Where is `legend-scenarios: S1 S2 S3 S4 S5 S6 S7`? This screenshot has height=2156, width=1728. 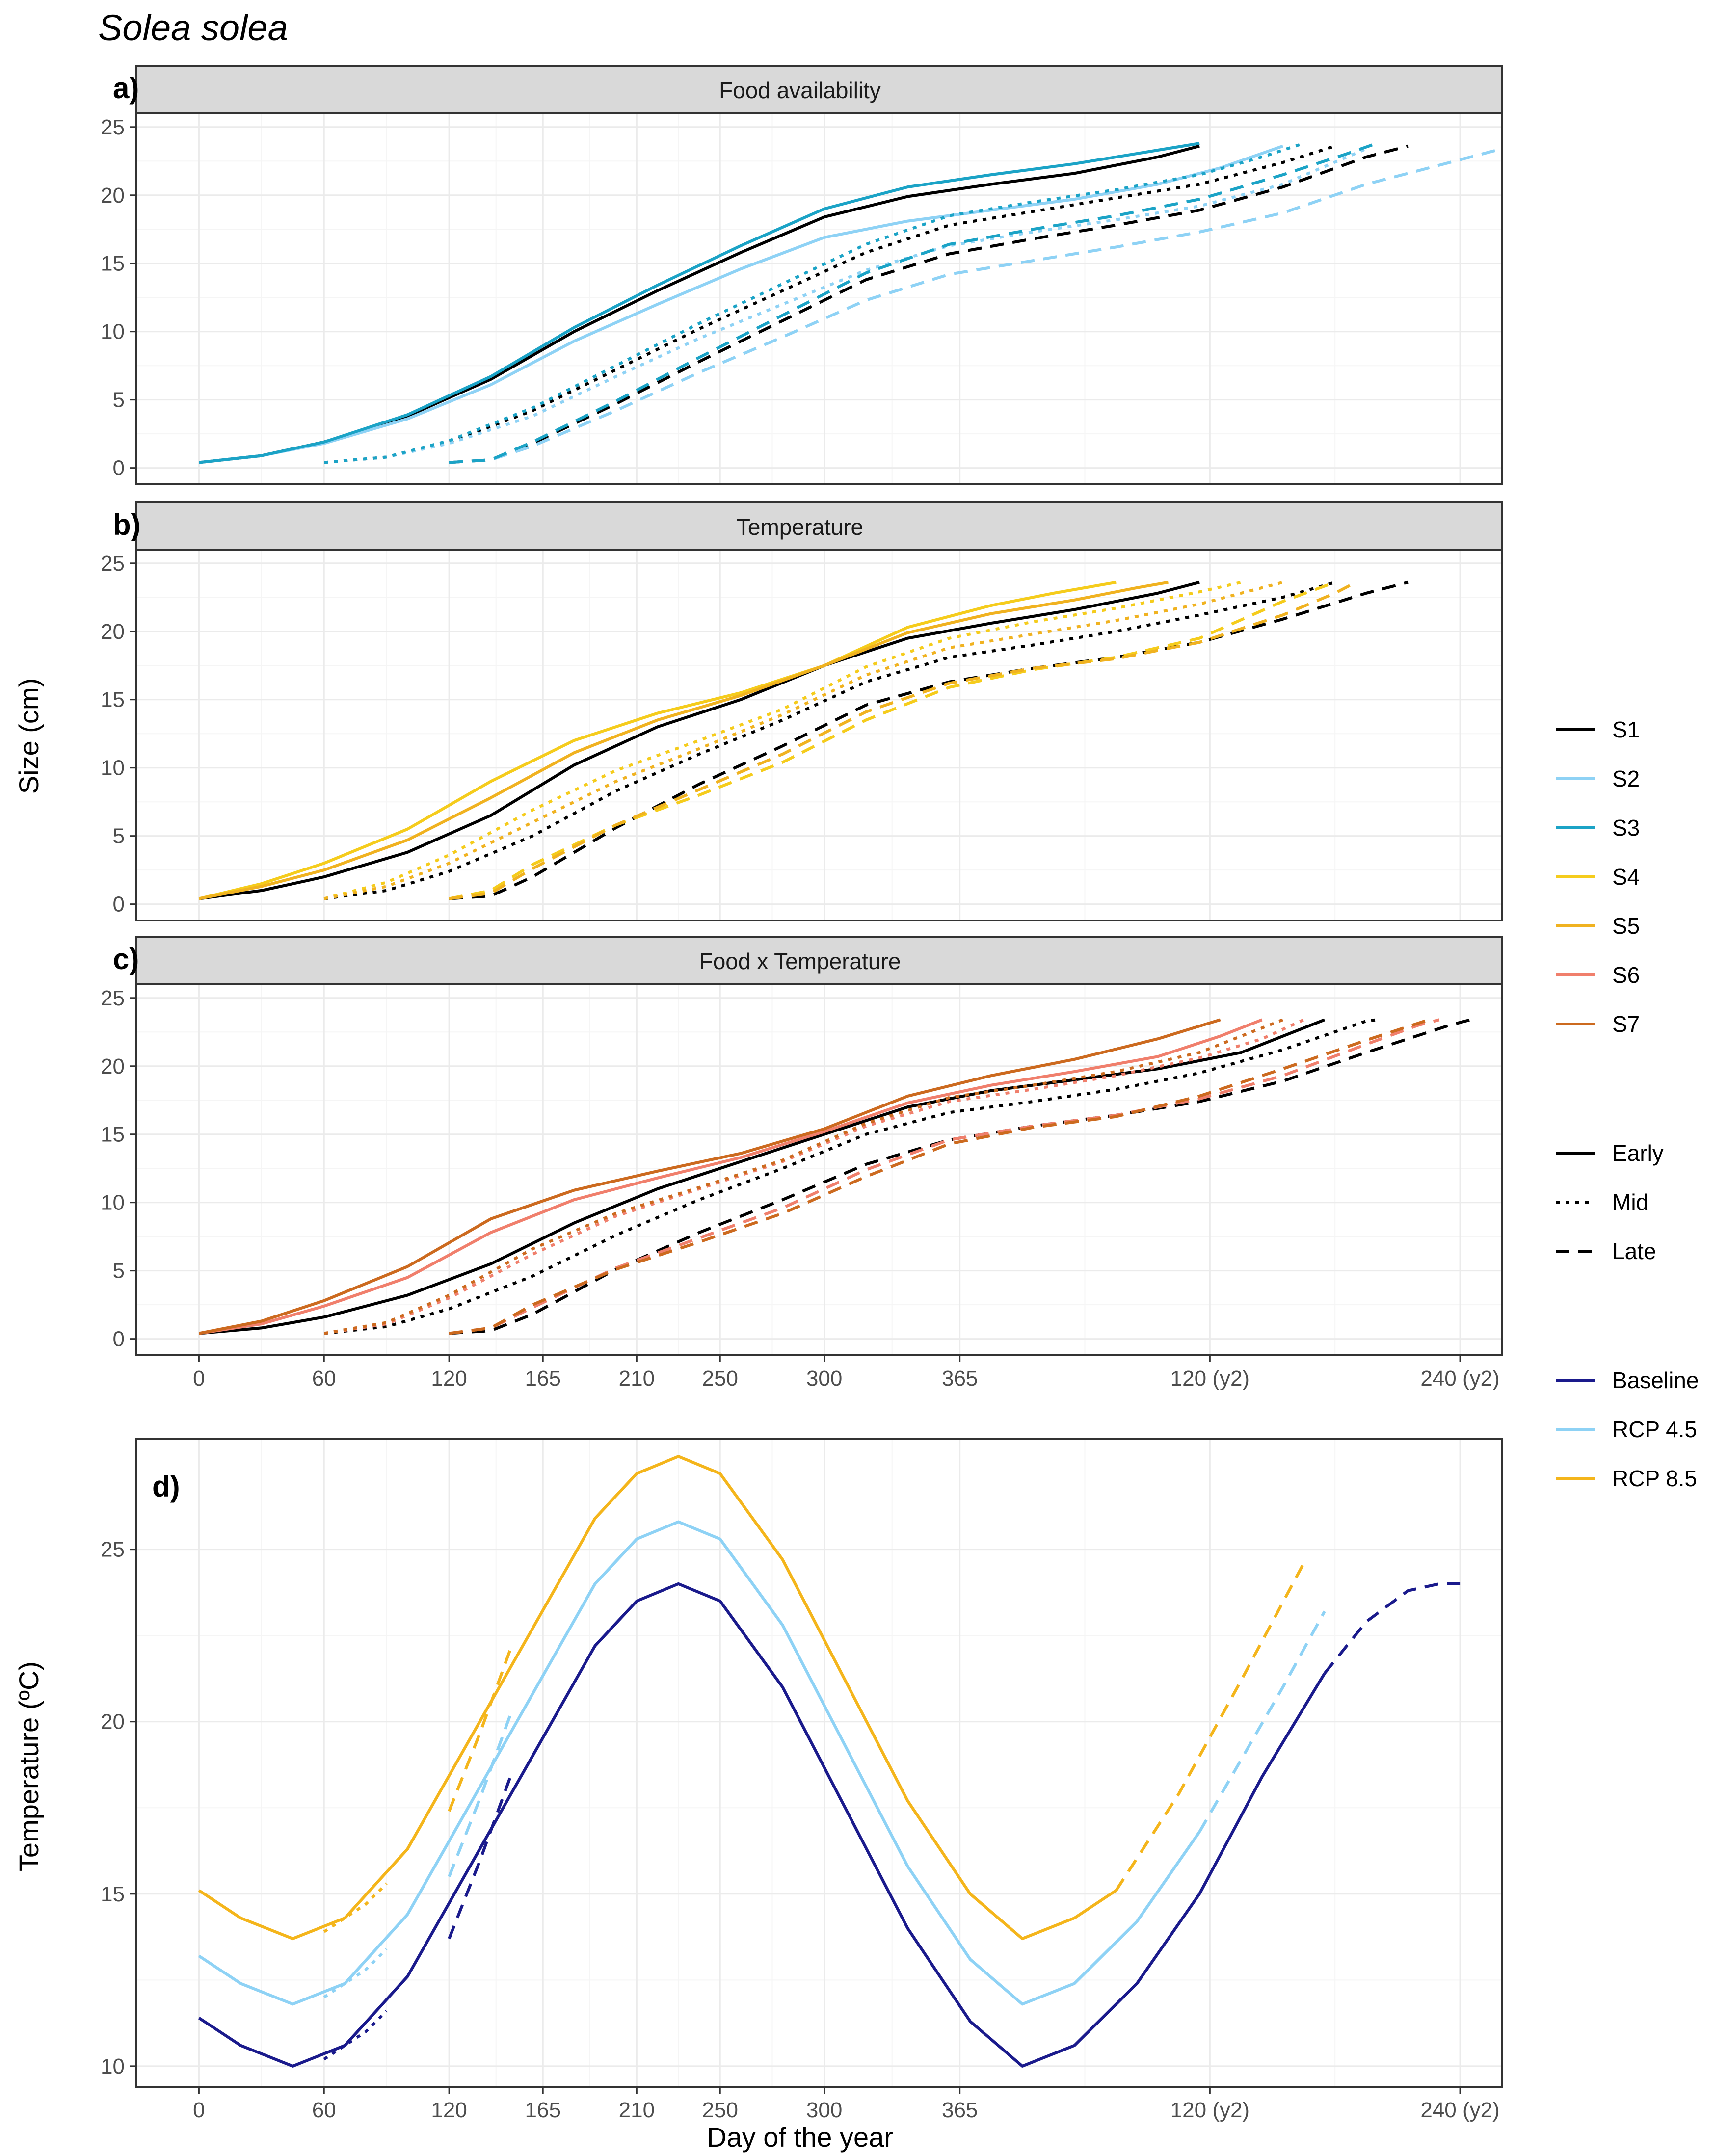
legend-scenarios: S1 S2 S3 S4 S5 S6 S7 is located at coordinates (1598, 877).